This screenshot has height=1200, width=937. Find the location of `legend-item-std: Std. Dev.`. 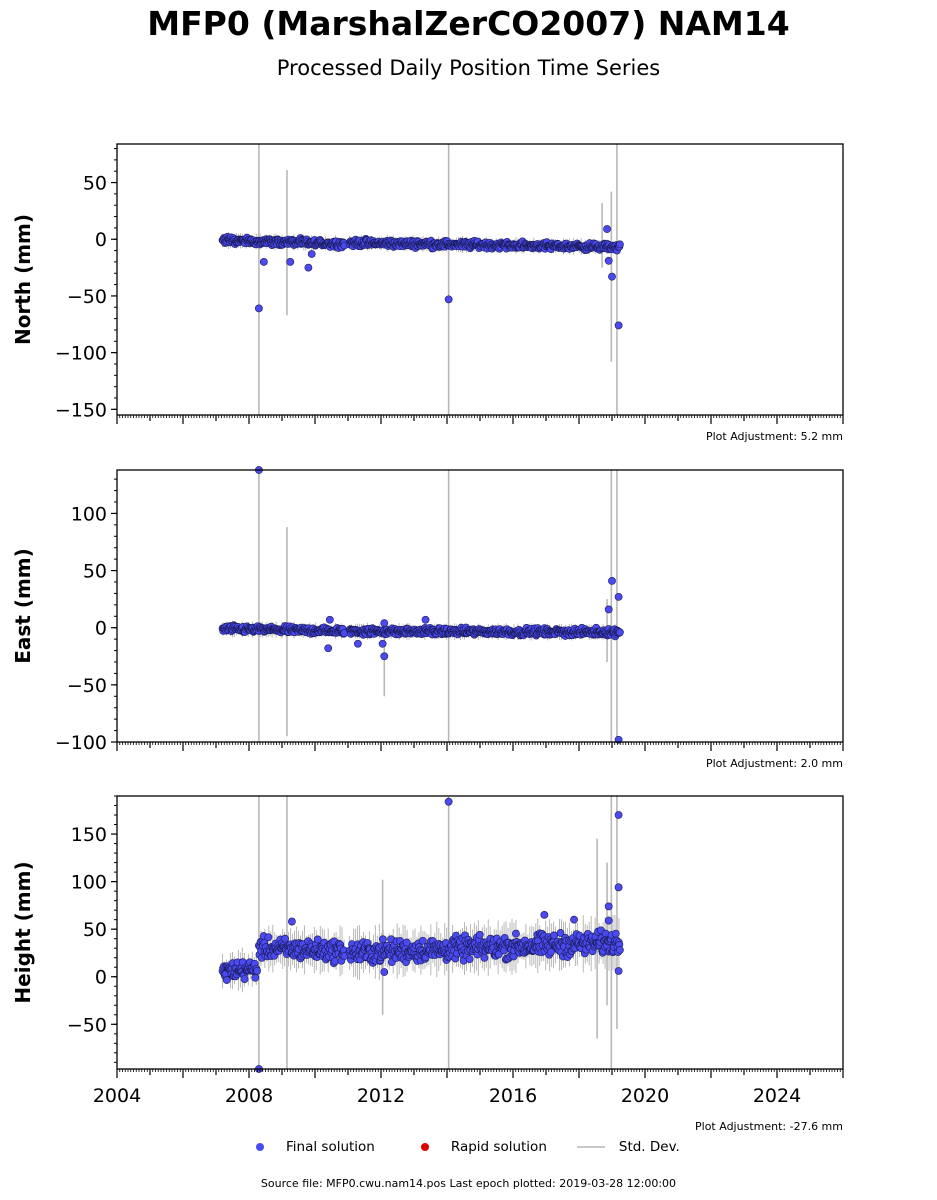

legend-item-std: Std. Dev. is located at coordinates (628, 1147).